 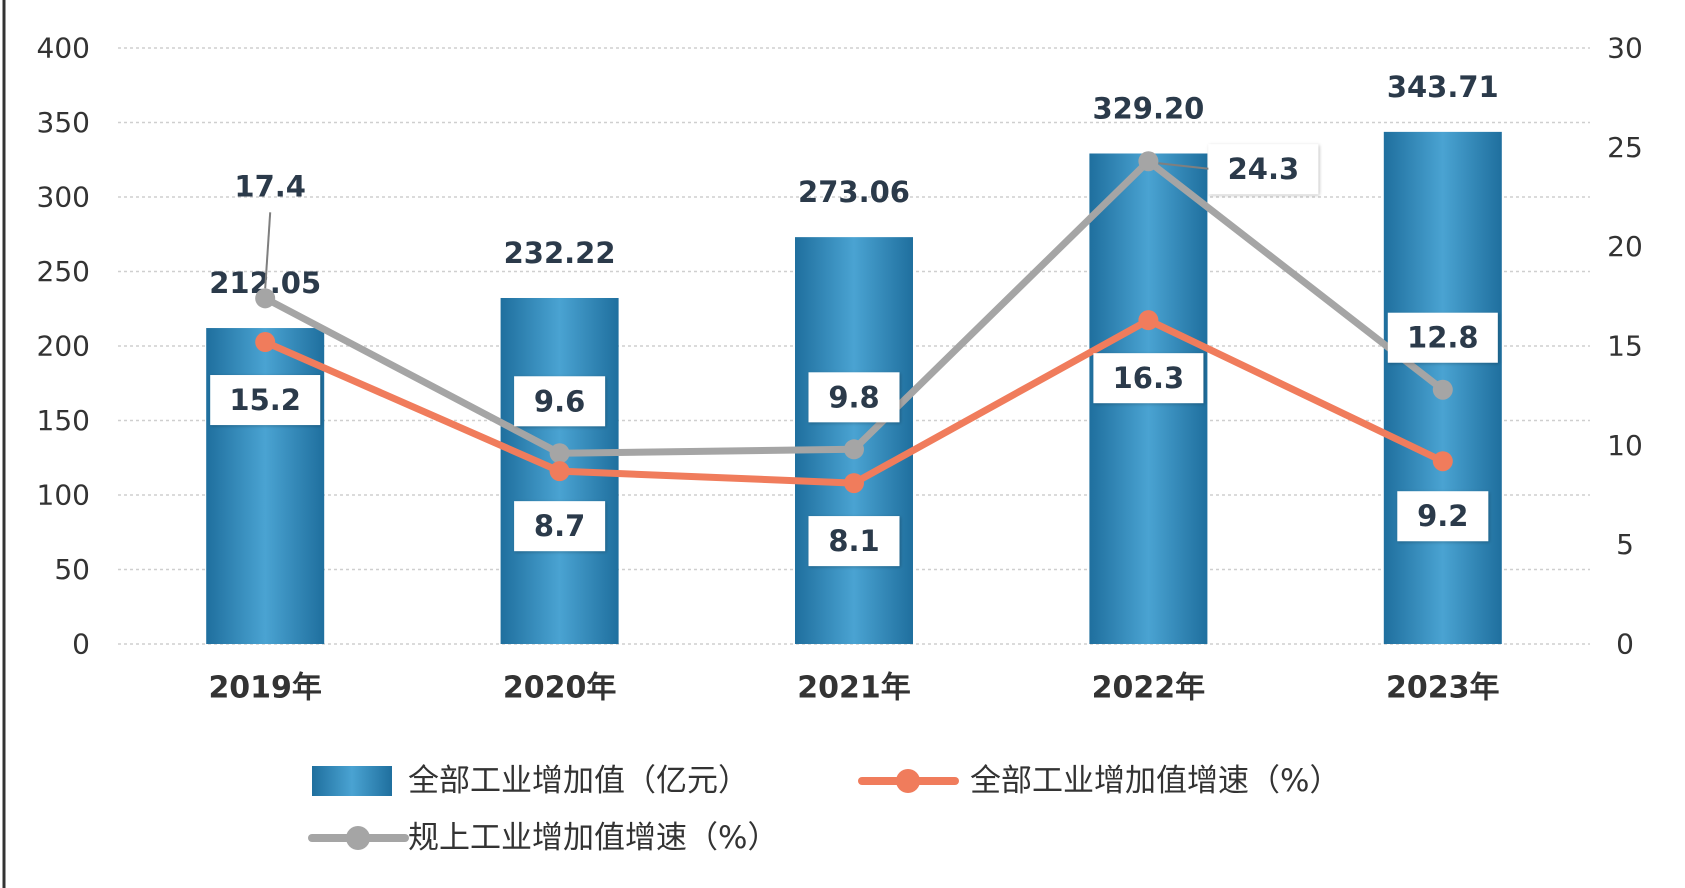 I want to click on legend-swatch-bar, so click(x=352, y=781).